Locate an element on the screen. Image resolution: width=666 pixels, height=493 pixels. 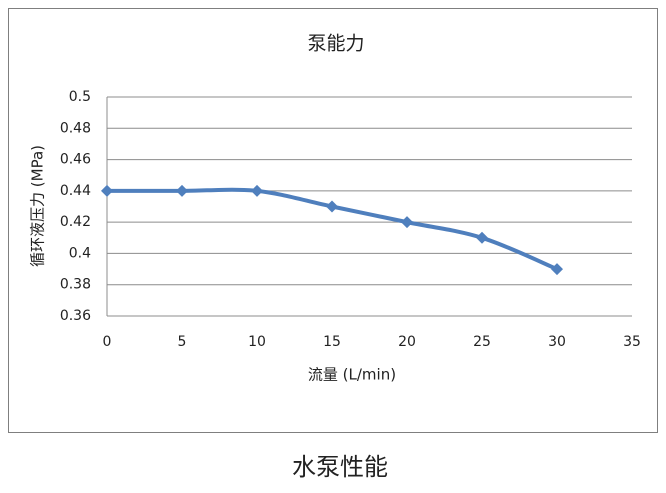
x-tick-label: 25 is located at coordinates (482, 342).